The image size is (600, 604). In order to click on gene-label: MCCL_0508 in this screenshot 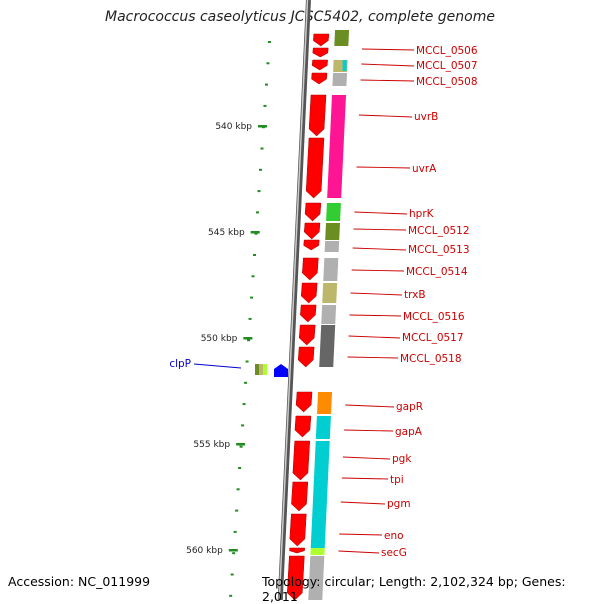, I will do `click(447, 82)`.